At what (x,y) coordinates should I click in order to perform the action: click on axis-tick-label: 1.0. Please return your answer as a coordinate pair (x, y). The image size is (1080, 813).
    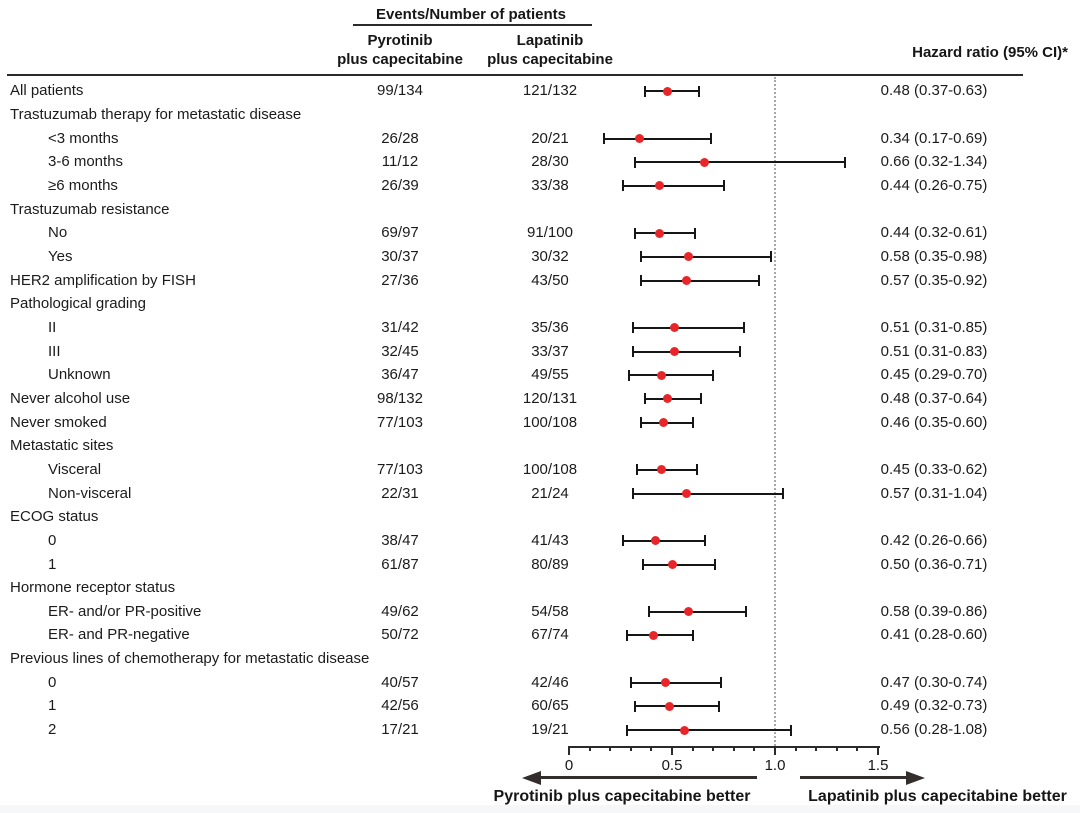
    Looking at the image, I should click on (775, 765).